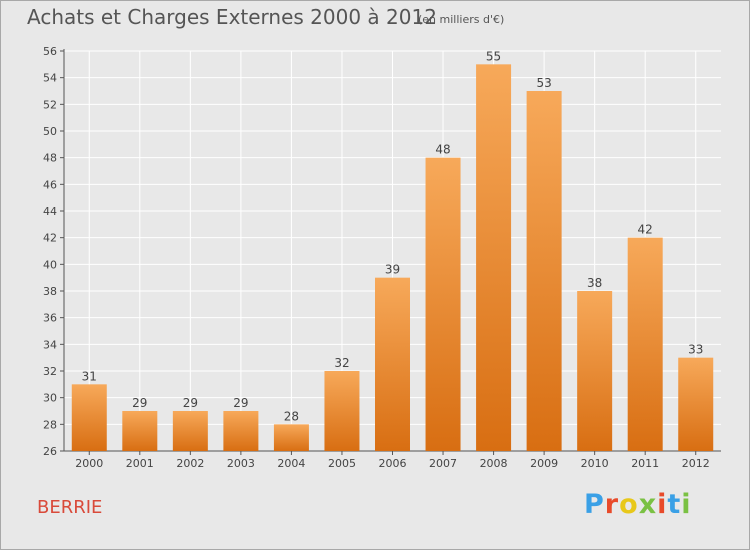 This screenshot has width=750, height=550. Describe the element at coordinates (645, 463) in the screenshot. I see `x-tick-label-2011: 2011` at that location.